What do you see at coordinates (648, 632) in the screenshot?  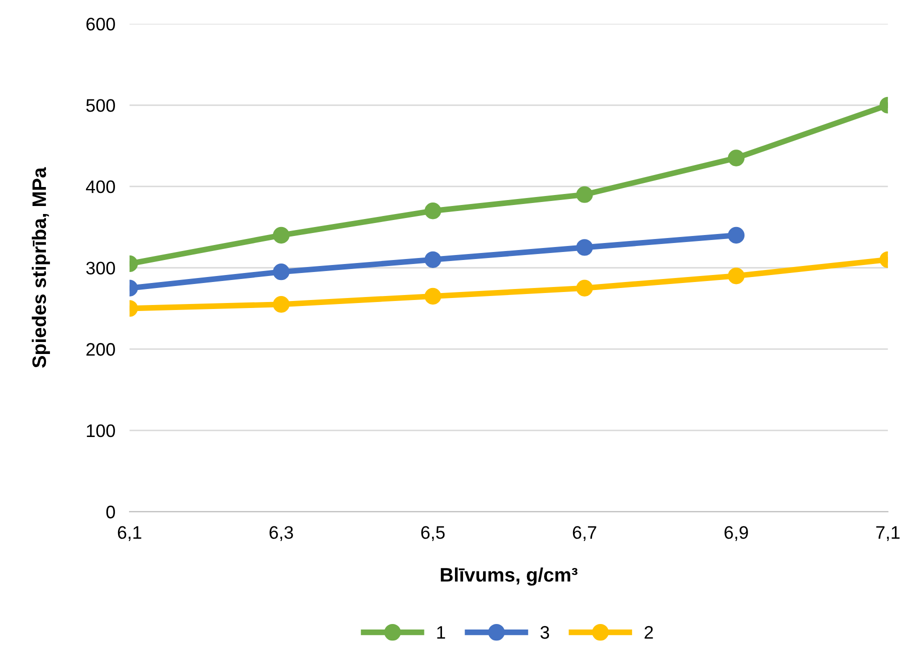 I see `legend-label: 2` at bounding box center [648, 632].